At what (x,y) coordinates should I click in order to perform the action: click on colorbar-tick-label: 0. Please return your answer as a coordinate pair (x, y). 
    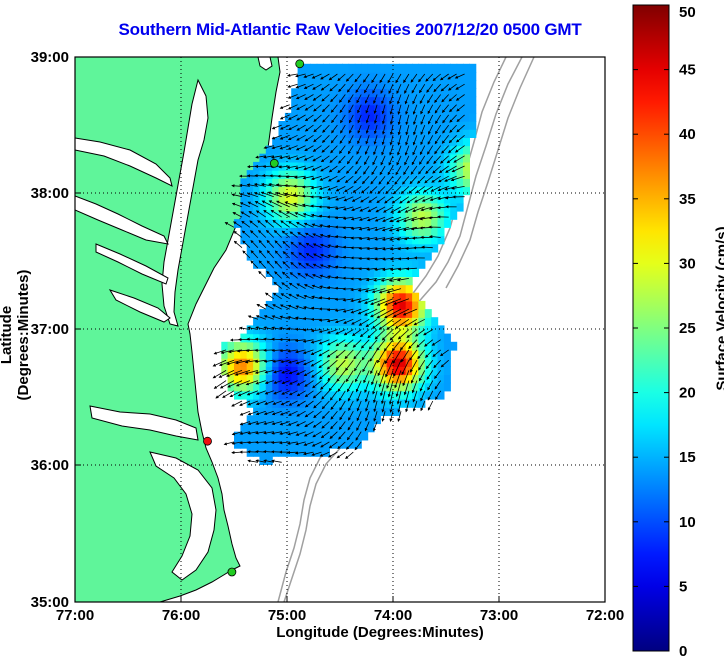
    Looking at the image, I should click on (683, 651).